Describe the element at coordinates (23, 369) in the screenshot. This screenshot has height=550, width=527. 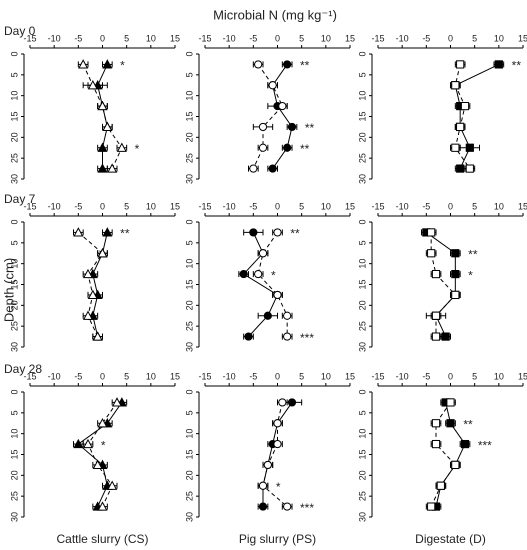
I see `row-label: Day 28` at that location.